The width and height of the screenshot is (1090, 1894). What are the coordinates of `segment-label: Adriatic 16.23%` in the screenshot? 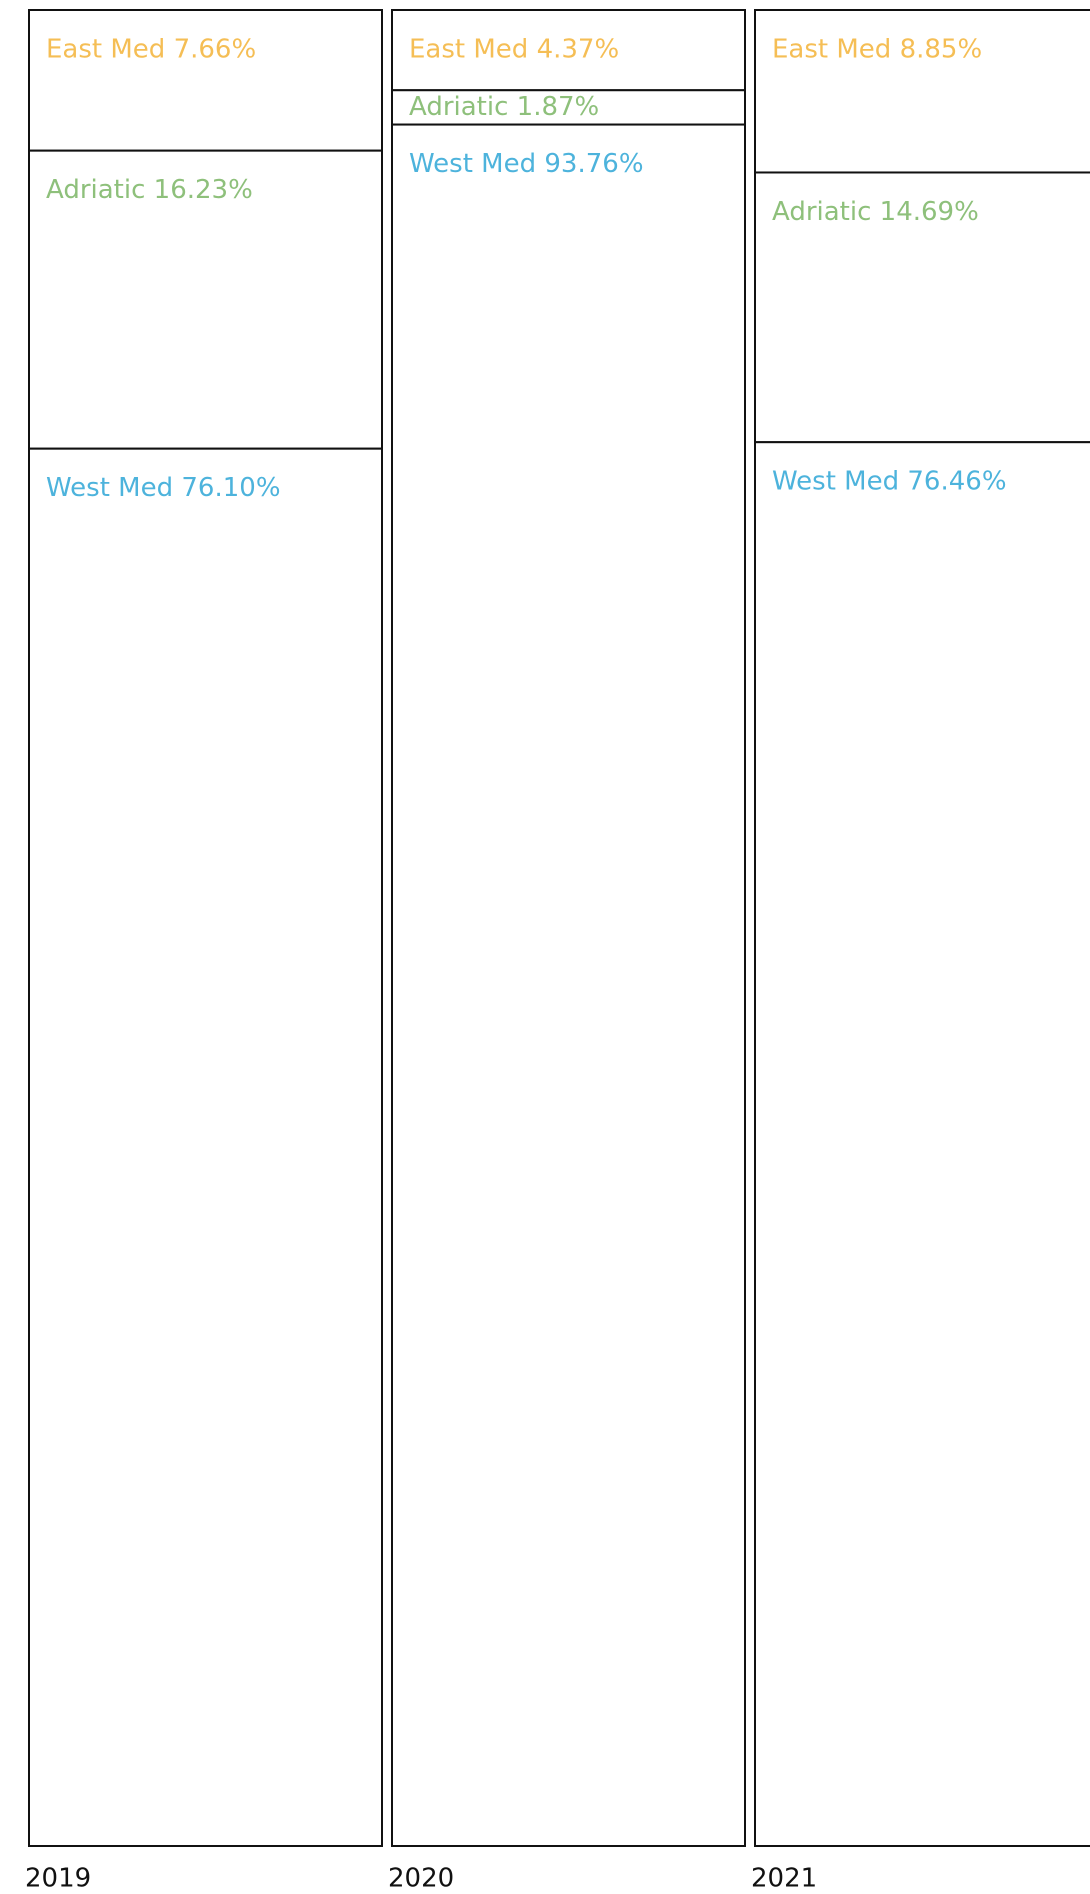 It's located at (149, 190).